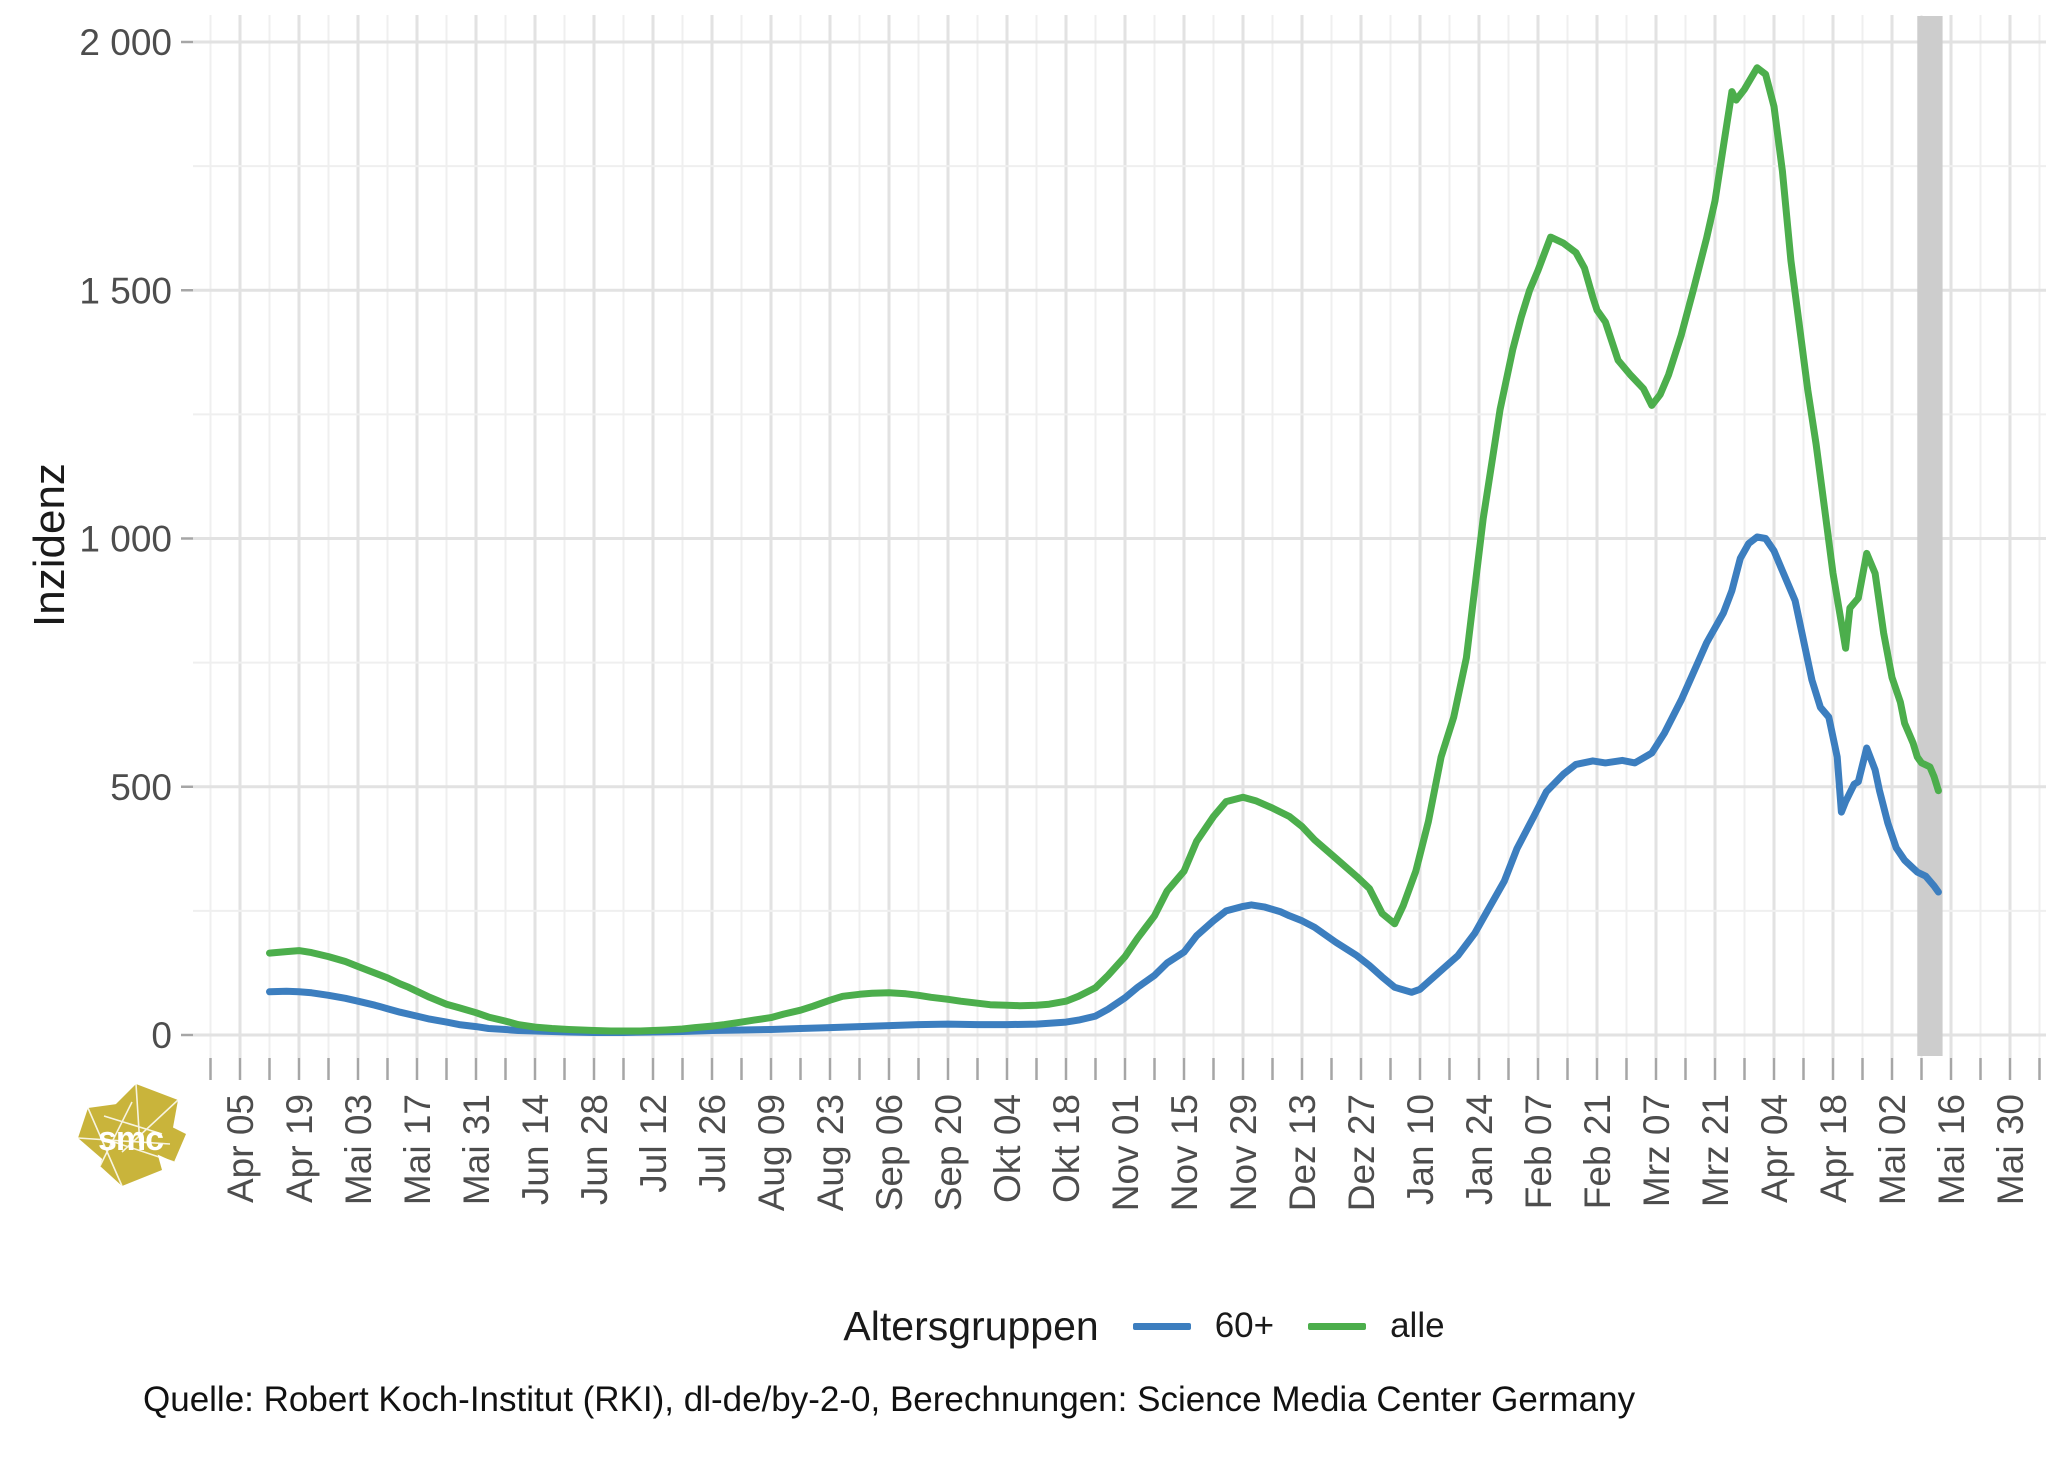  What do you see at coordinates (1184, 1152) in the screenshot?
I see `x-tick-label: Nov 15` at bounding box center [1184, 1152].